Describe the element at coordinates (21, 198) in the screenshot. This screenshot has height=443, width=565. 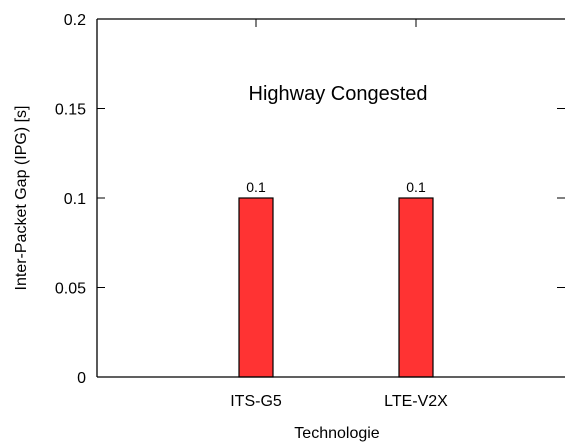
I see `y-axis-title: Inter-Packet Gap (IPG) [s]` at that location.